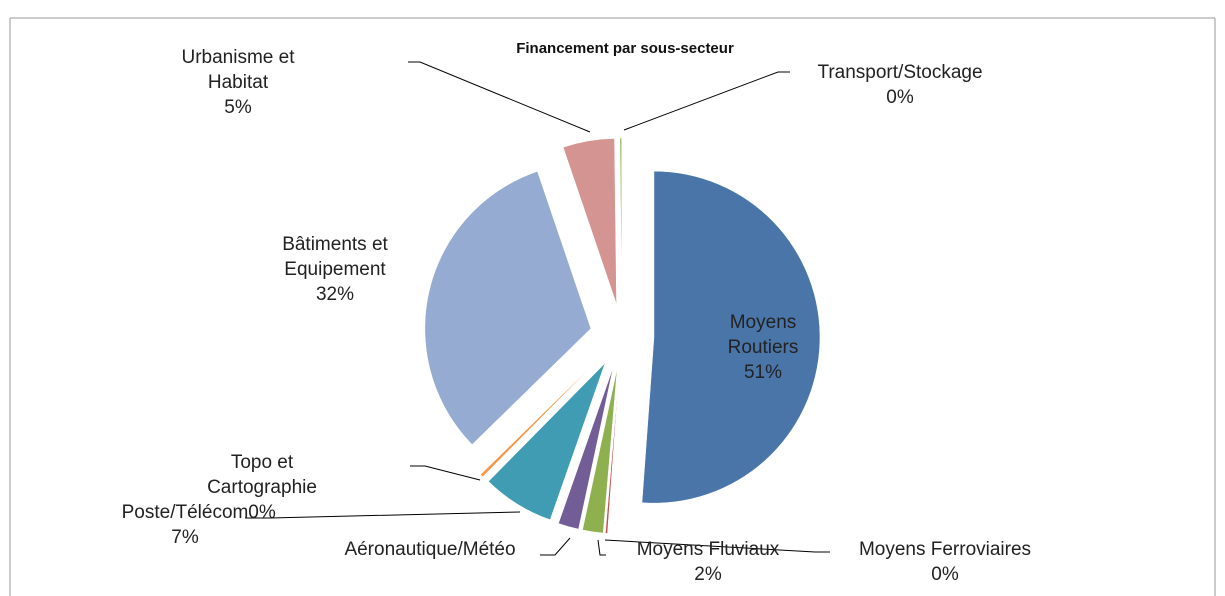 This screenshot has height=596, width=1225. I want to click on slice-label: Moyens Fluviaux 2%, so click(708, 562).